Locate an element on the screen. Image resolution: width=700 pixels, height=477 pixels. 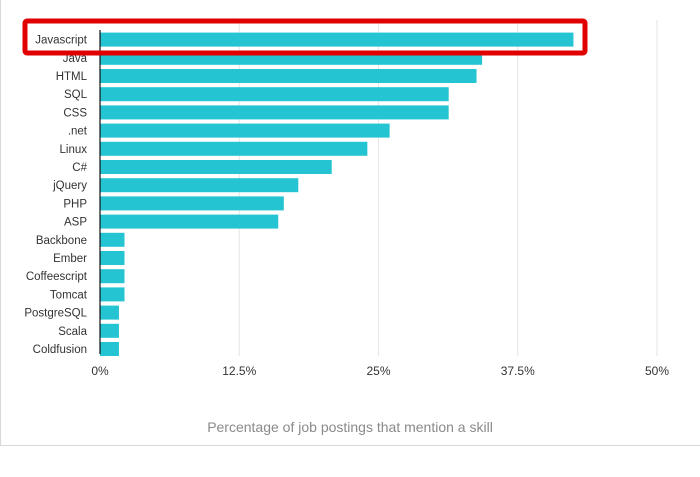
bar-coffeescript is located at coordinates (112, 276).